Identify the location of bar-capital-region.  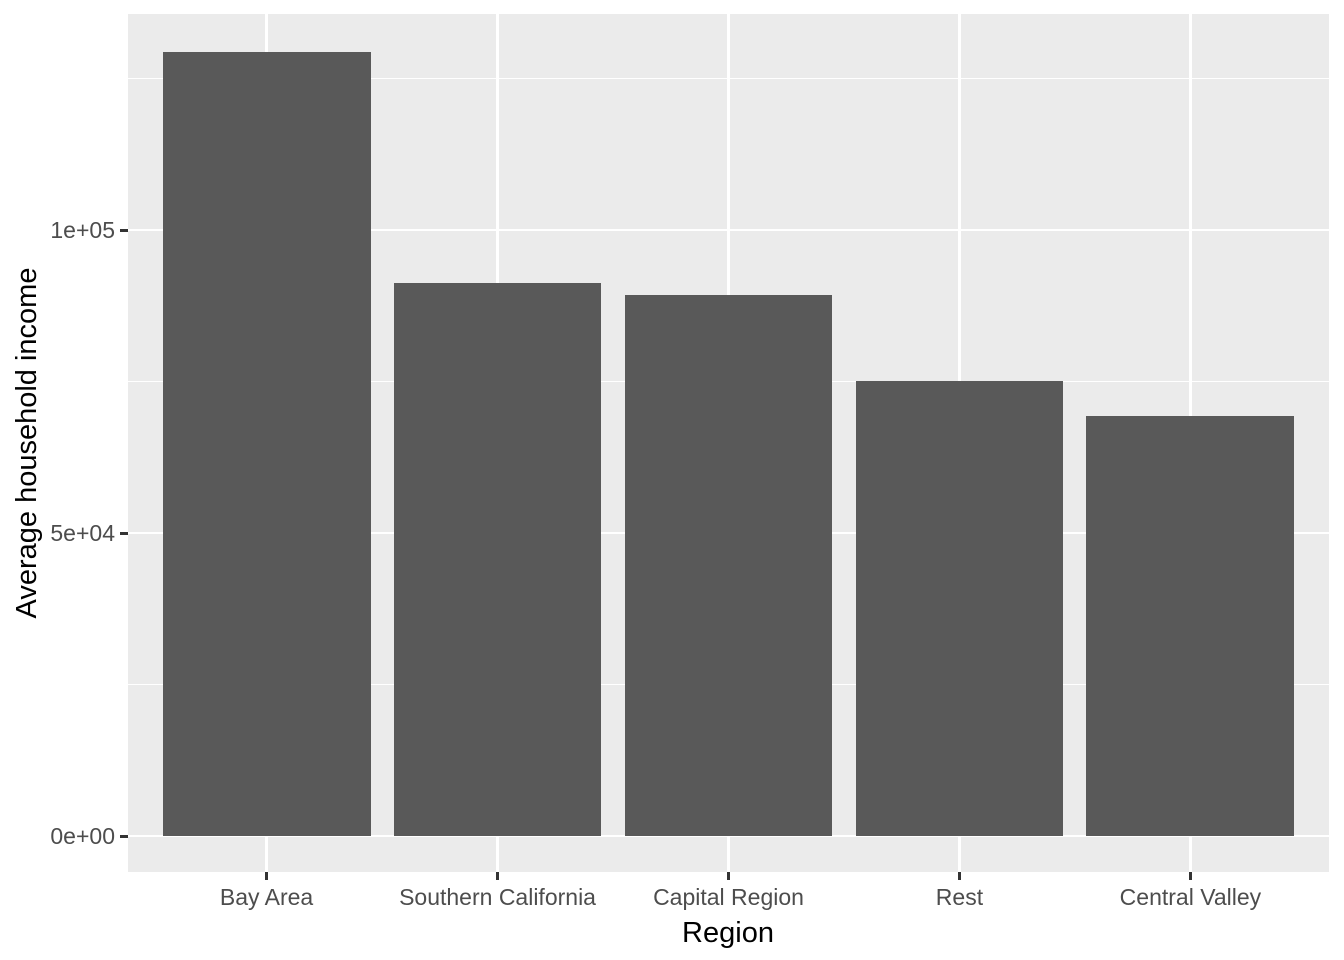
(728, 565).